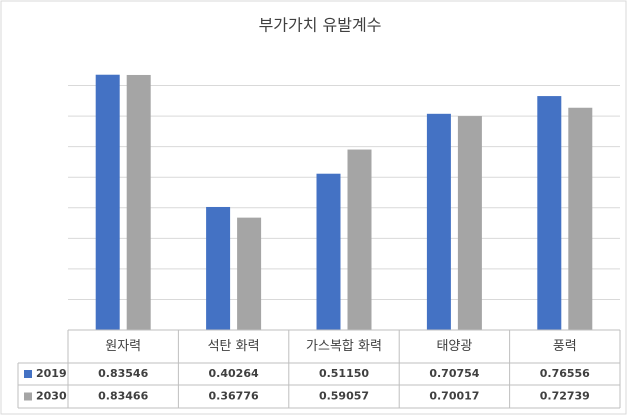 The image size is (638, 417). What do you see at coordinates (51, 396) in the screenshot?
I see `legend-label: 2030` at bounding box center [51, 396].